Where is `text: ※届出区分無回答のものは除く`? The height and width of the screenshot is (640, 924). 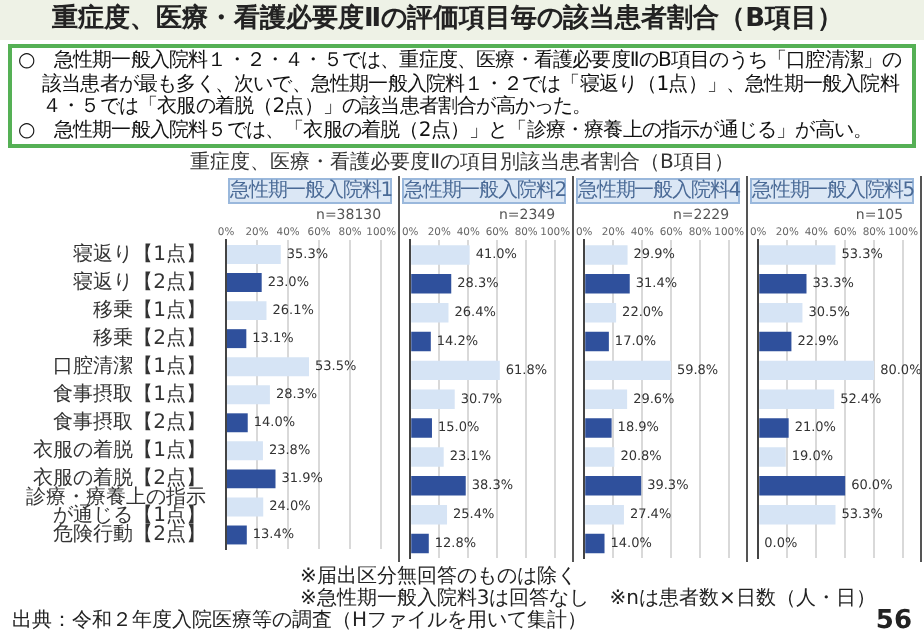
text: ※届出区分無回答のものは除く is located at coordinates (438, 577).